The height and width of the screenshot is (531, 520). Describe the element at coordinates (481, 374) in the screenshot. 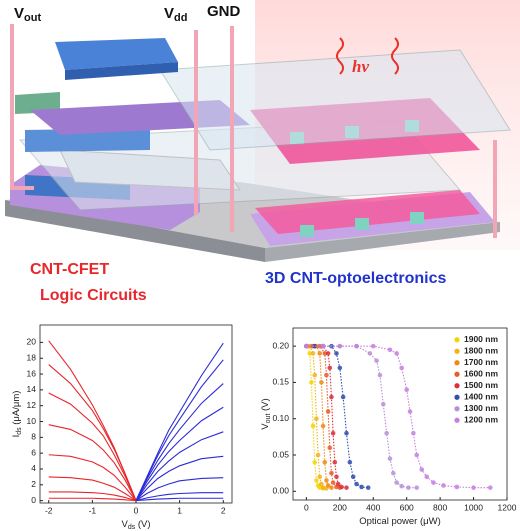

I see `legend-label: 1600 nm` at that location.